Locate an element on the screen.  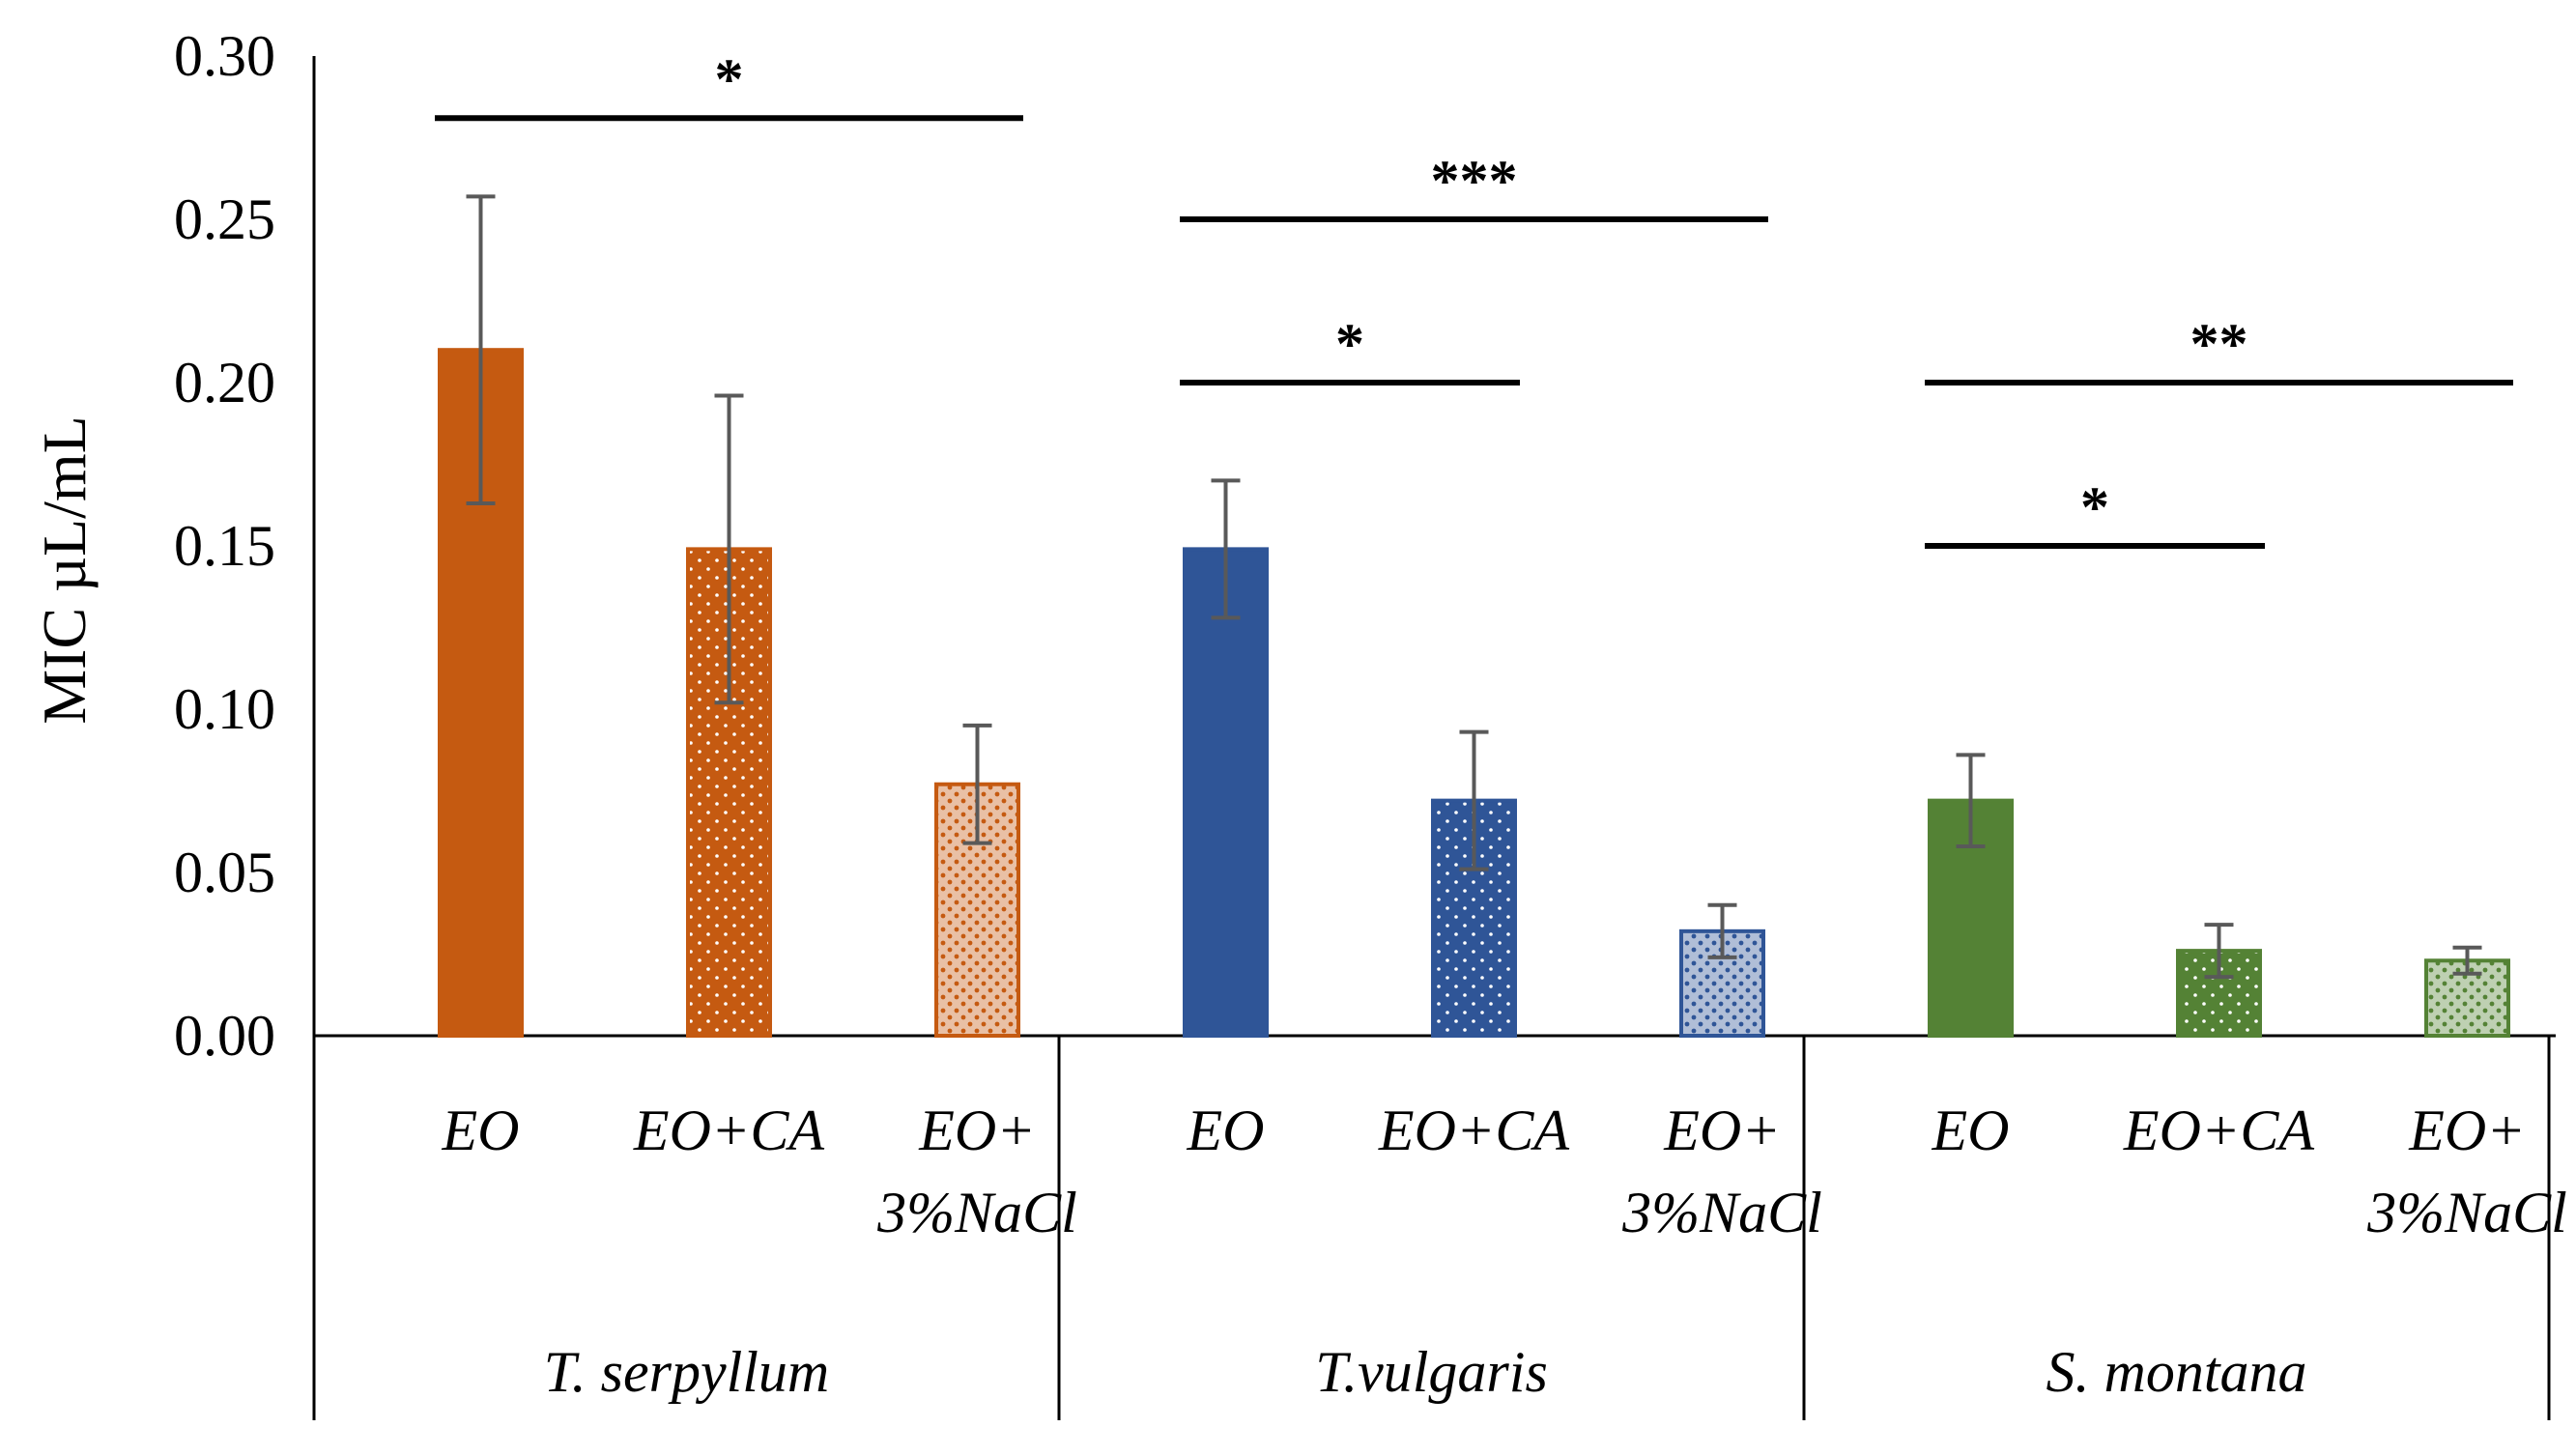
y-tick-label: 0.10 is located at coordinates (225, 709).